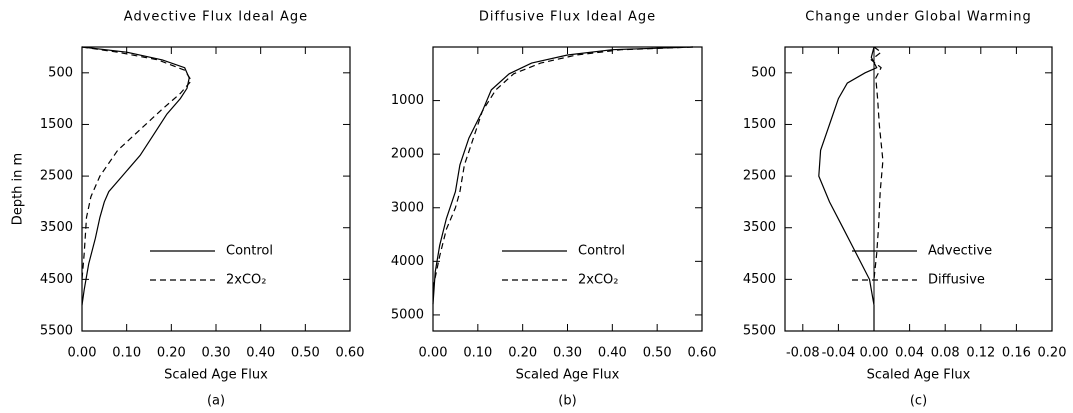  I want to click on y-tick-label: 3000, so click(407, 207).